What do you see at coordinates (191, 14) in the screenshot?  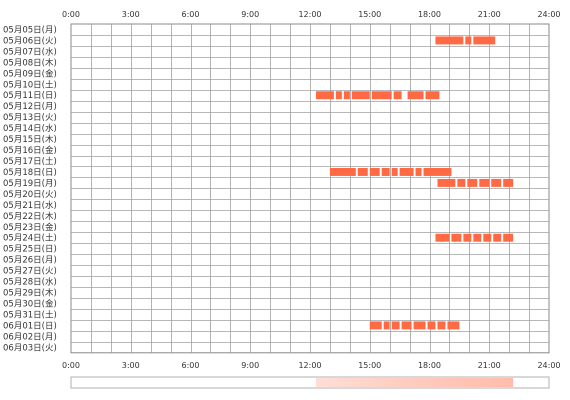 I see `x-tick-label-top: 6:00` at bounding box center [191, 14].